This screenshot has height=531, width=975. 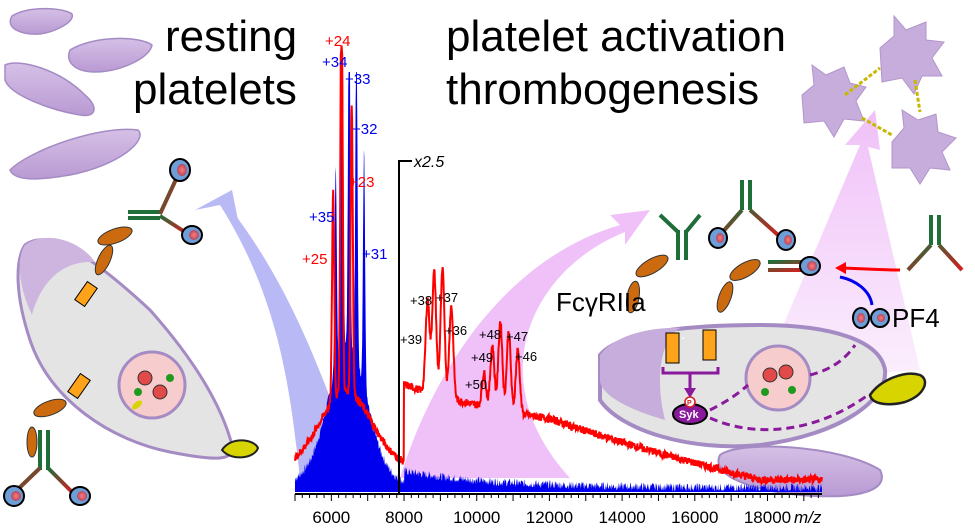 What do you see at coordinates (616, 36) in the screenshot?
I see `title-activation: platelet activation` at bounding box center [616, 36].